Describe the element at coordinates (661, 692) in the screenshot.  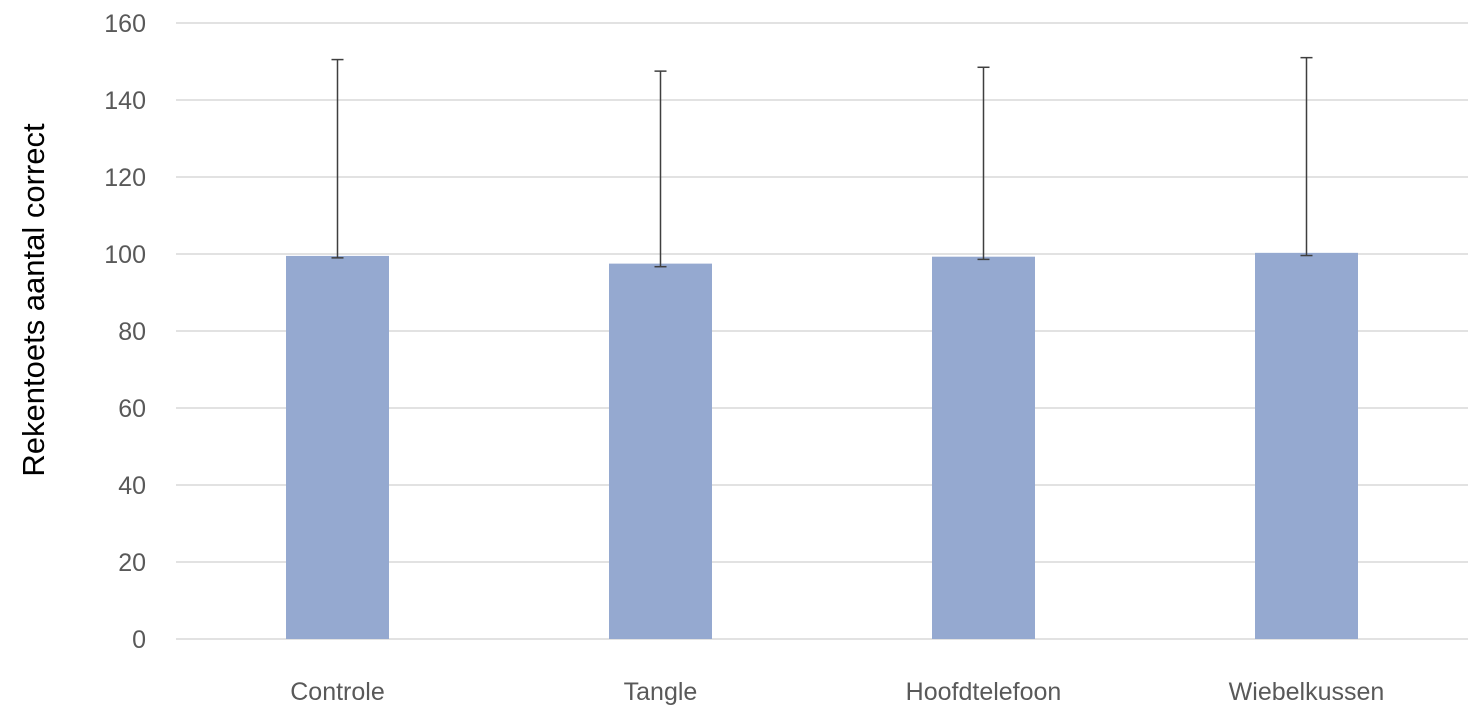
I see `x-tick-label: Tangle` at that location.